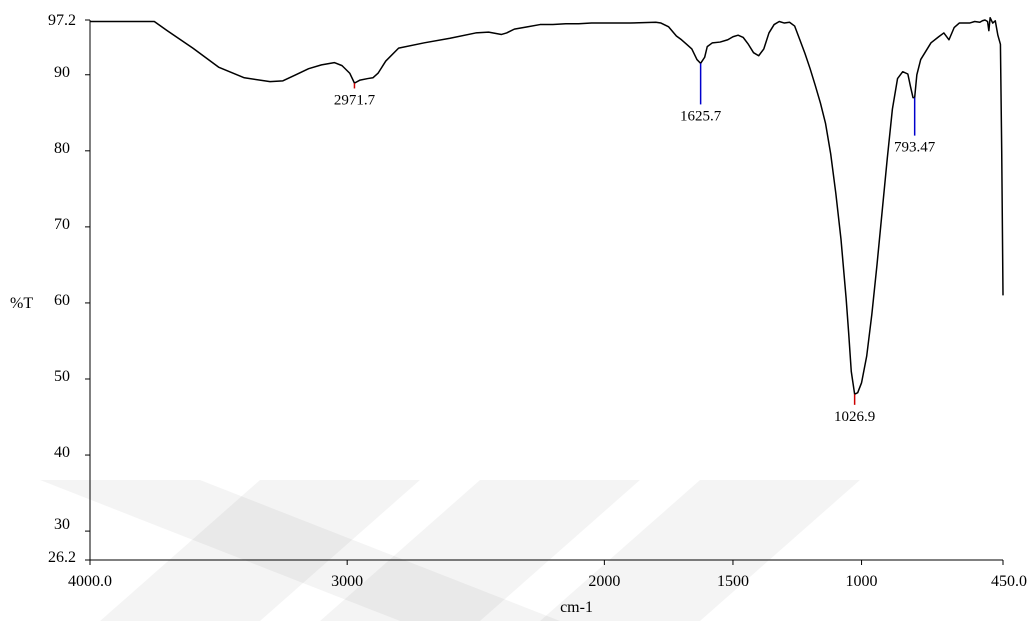 Image resolution: width=1033 pixels, height=621 pixels. Describe the element at coordinates (62, 20) in the screenshot. I see `y-tick-label: 97.2` at that location.